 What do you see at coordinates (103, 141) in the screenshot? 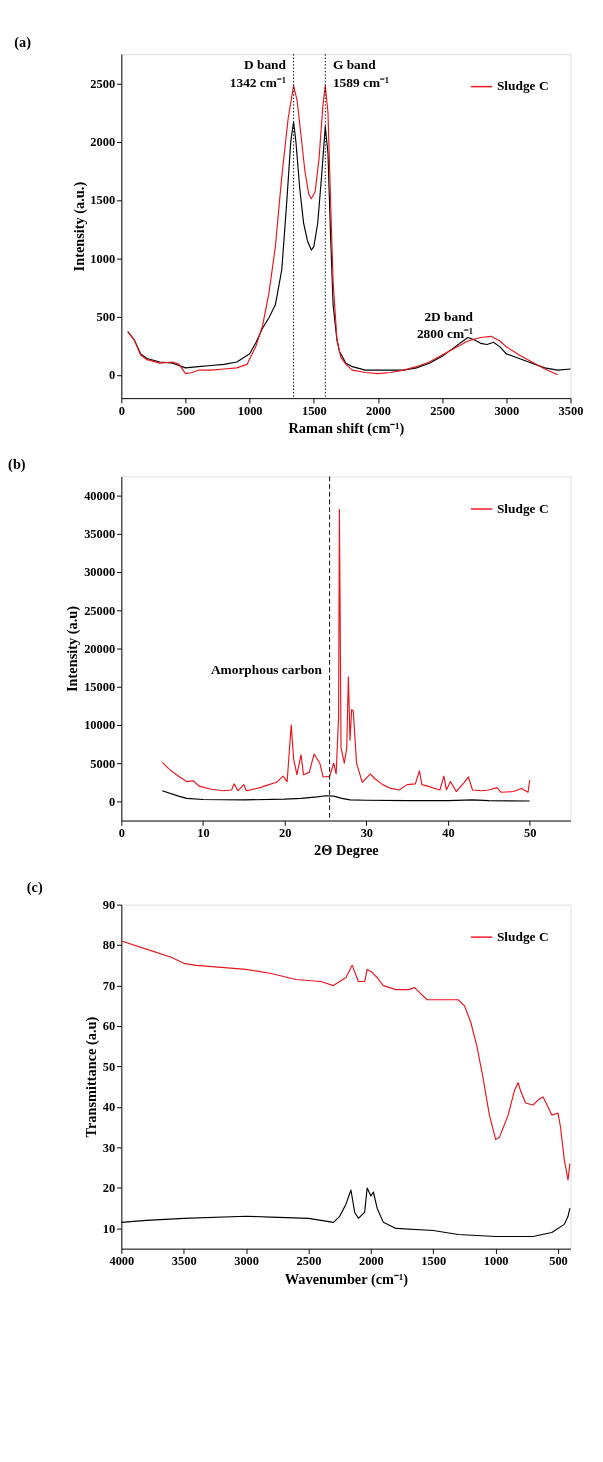
I see `y-tick-label: 2000` at bounding box center [103, 141].